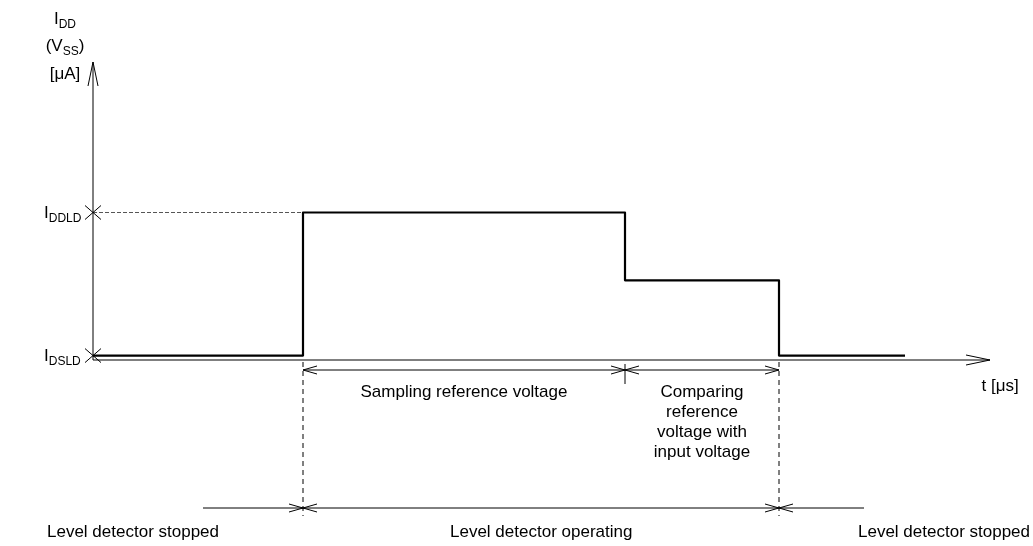 The image size is (1033, 546). What do you see at coordinates (65, 46) in the screenshot?
I see `text: I$_{DD}$ (V$_{SS}$) [μA]` at bounding box center [65, 46].